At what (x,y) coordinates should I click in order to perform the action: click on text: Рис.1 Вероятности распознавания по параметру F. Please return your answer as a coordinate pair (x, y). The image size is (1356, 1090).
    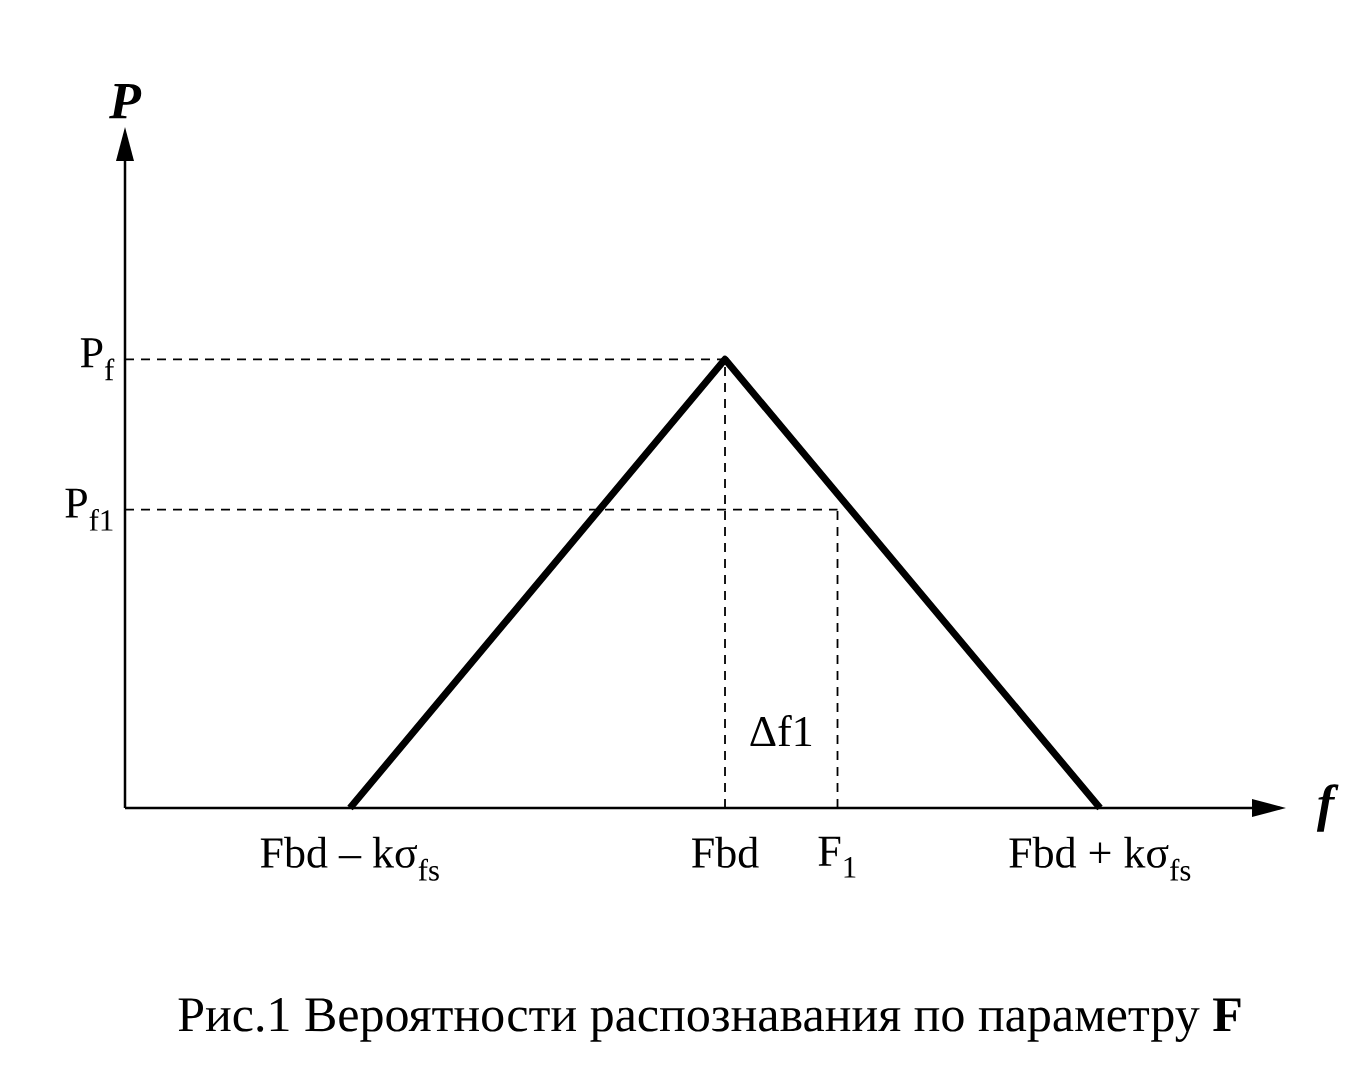
    Looking at the image, I should click on (709, 1020).